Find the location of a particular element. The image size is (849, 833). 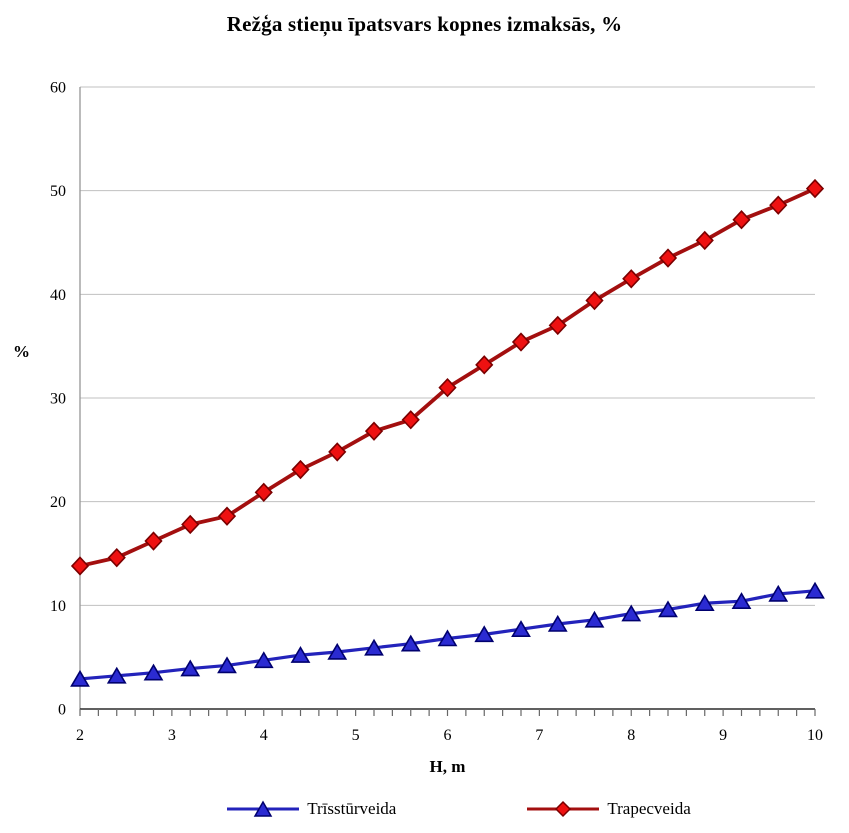

x-tick-label: 7 is located at coordinates (539, 735).